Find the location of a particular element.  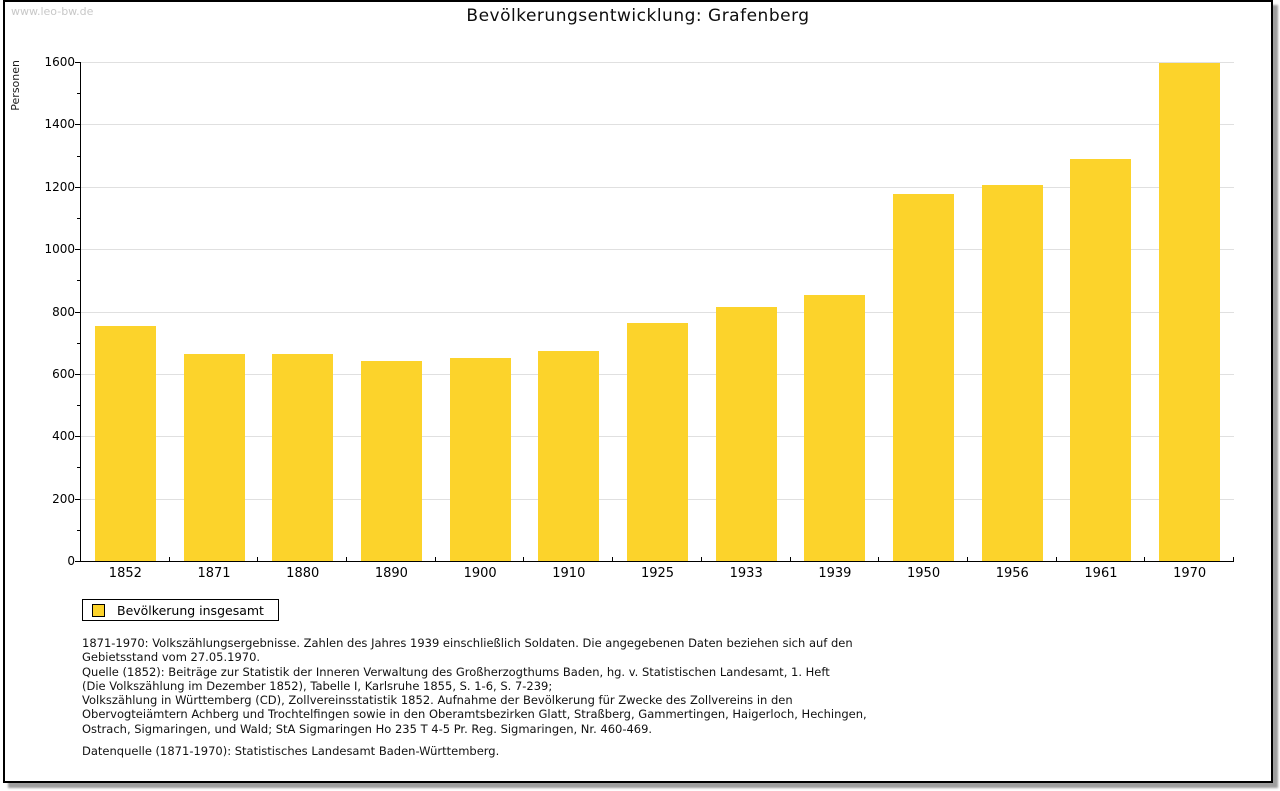

x-axis-label-1852: 1852 is located at coordinates (125, 573).